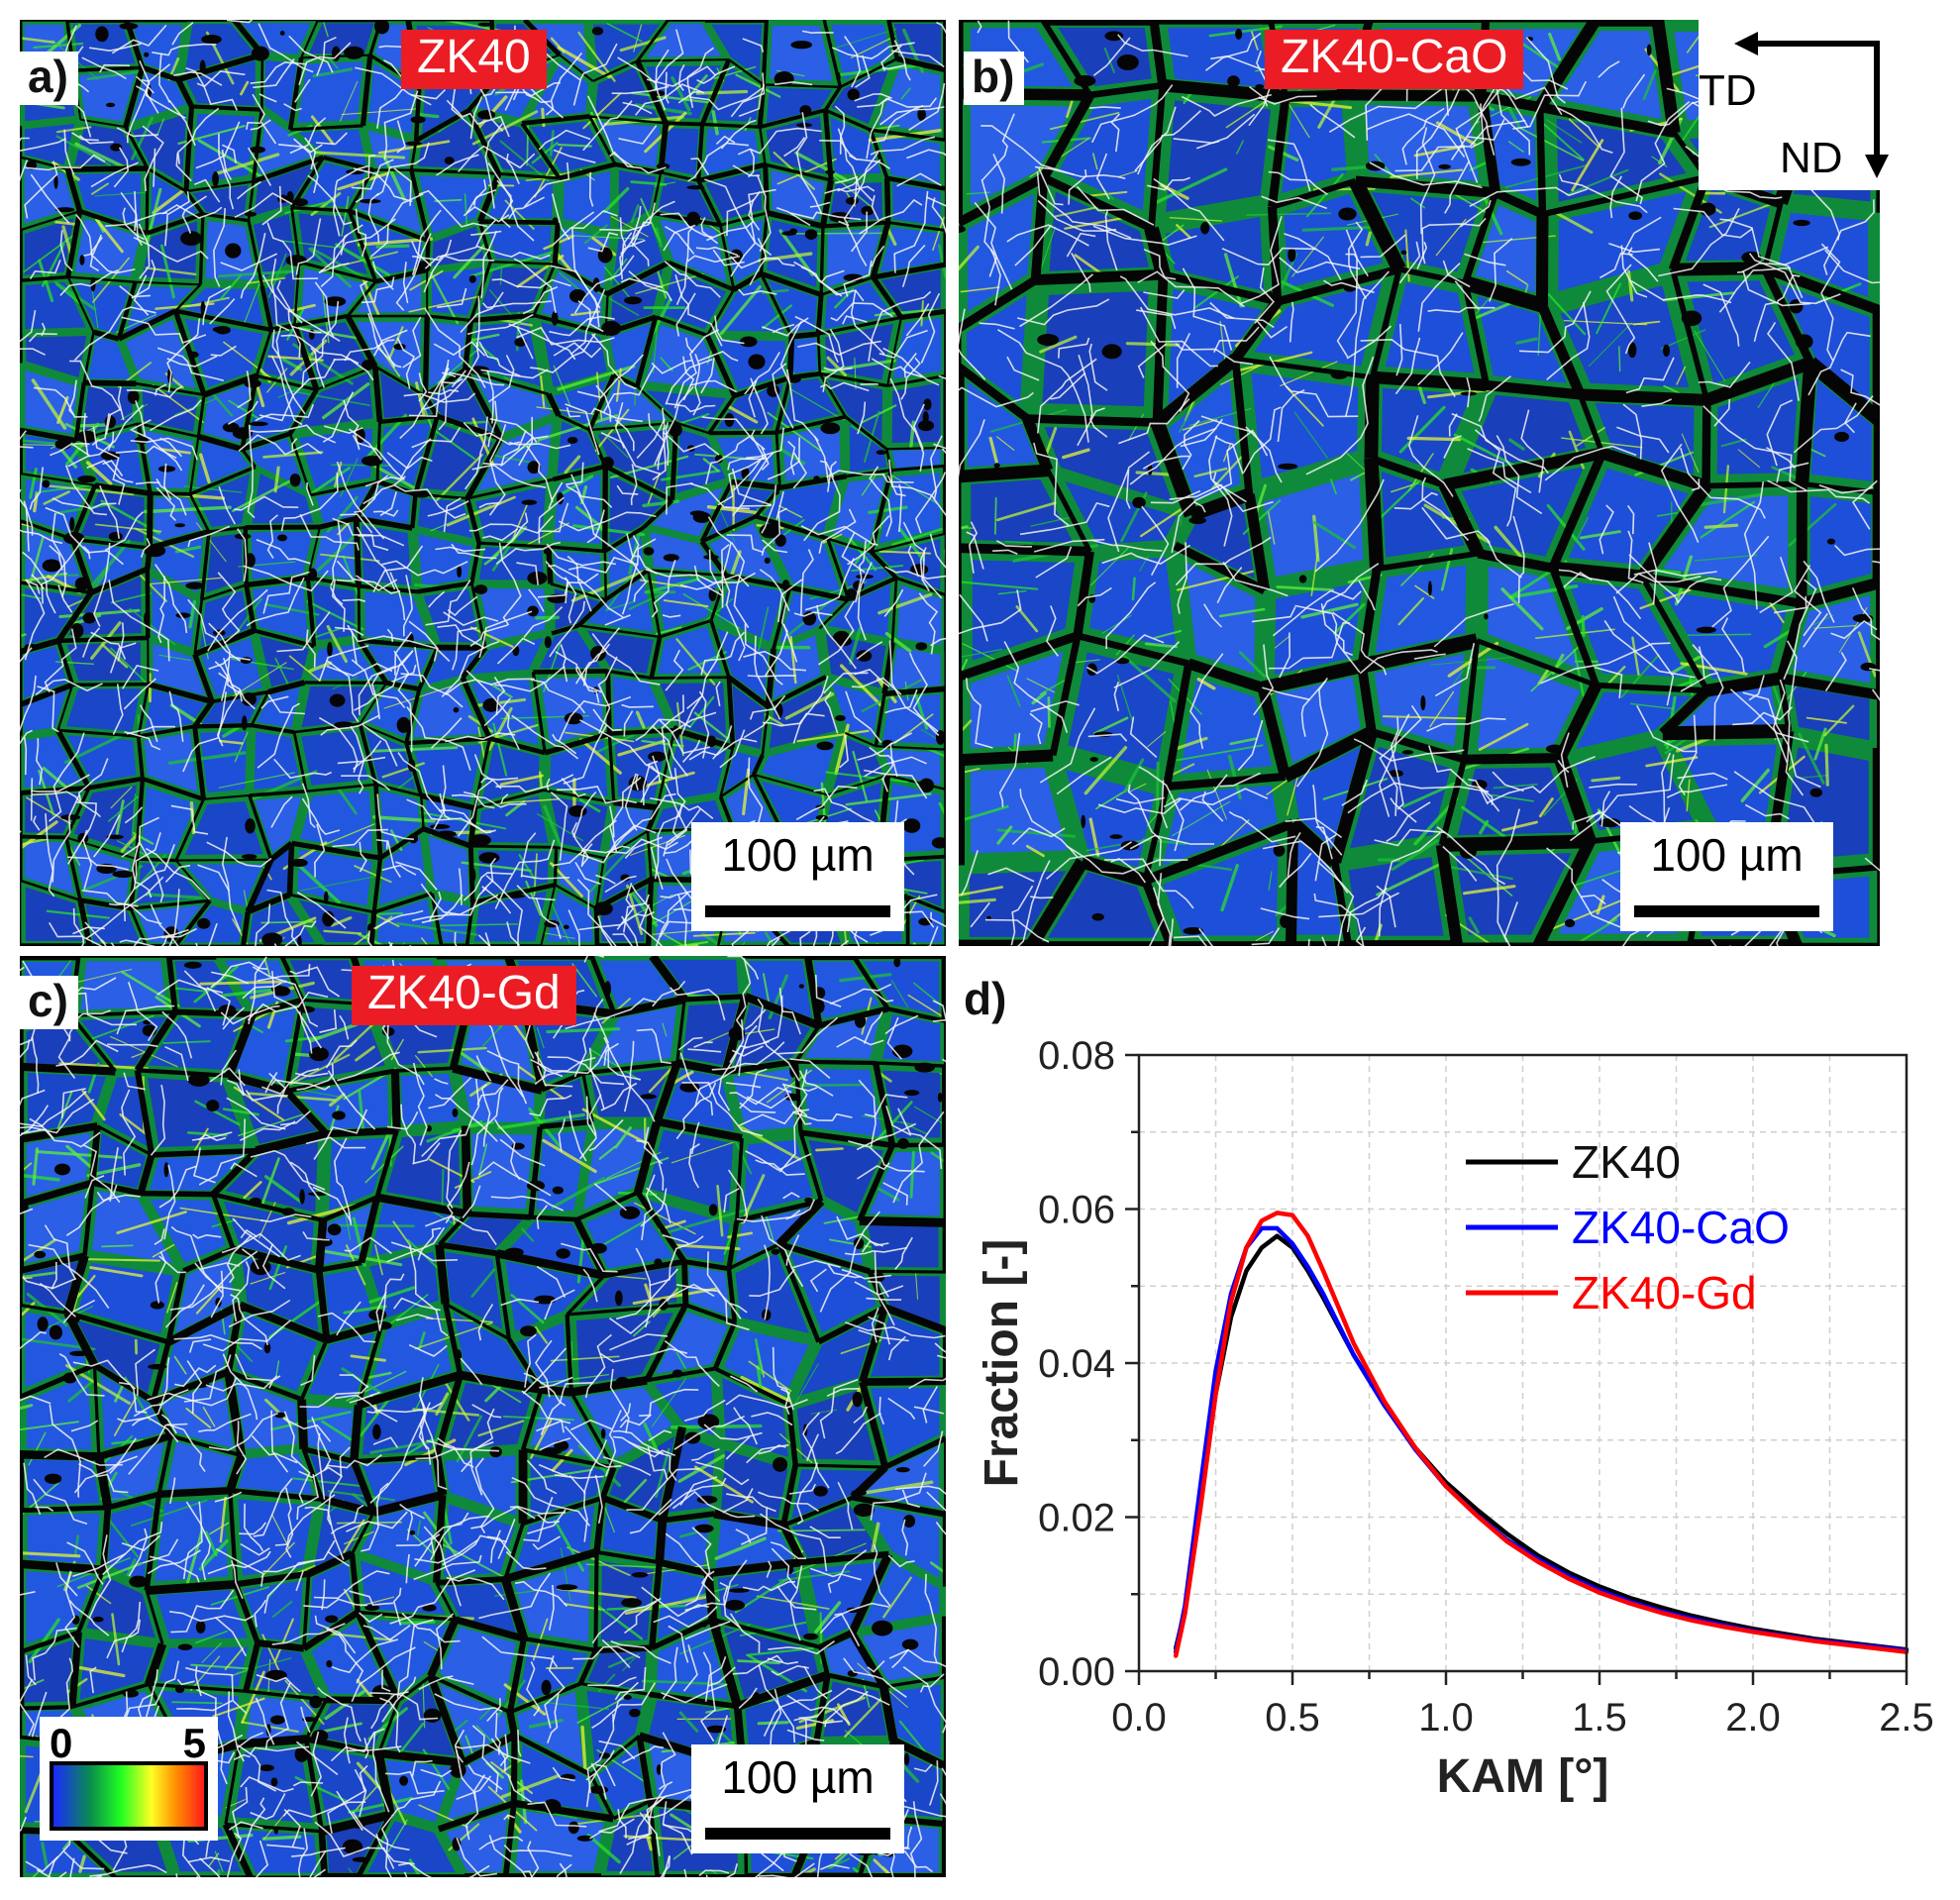  What do you see at coordinates (1446, 1718) in the screenshot?
I see `x-tick-label: 1.0` at bounding box center [1446, 1718].